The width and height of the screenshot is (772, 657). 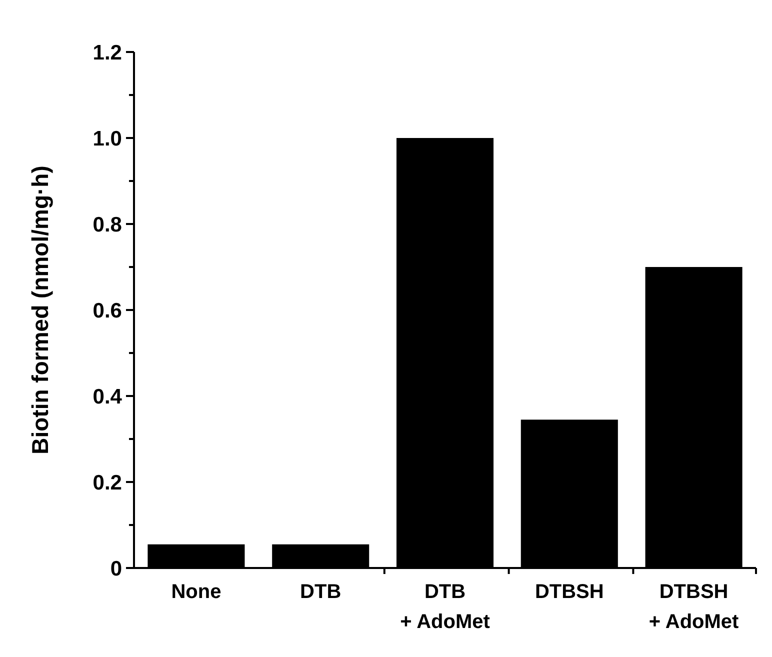 What do you see at coordinates (107, 224) in the screenshot?
I see `y-tick-label: 0.8` at bounding box center [107, 224].